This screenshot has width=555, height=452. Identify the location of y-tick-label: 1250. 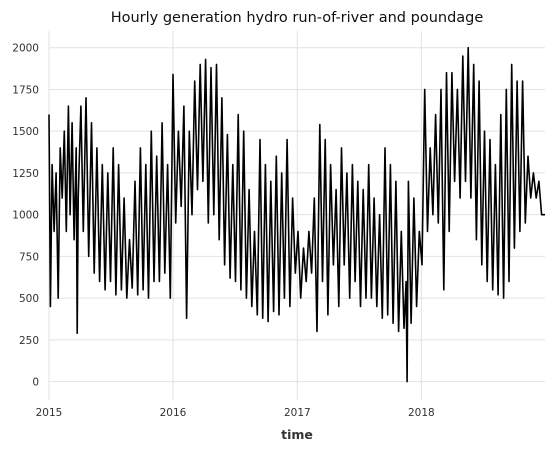
(25, 174).